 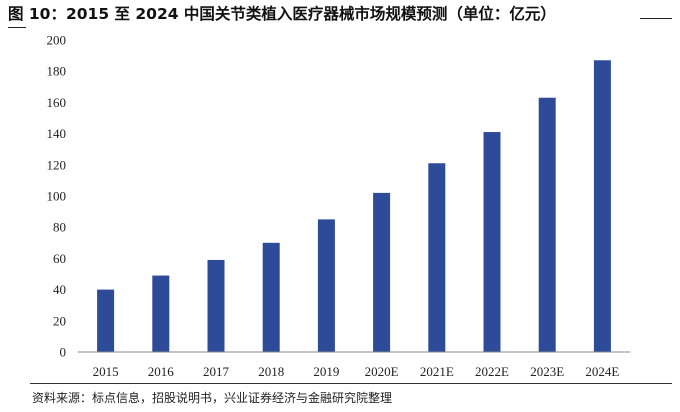 I want to click on y-tick-label: 0, so click(x=63, y=352).